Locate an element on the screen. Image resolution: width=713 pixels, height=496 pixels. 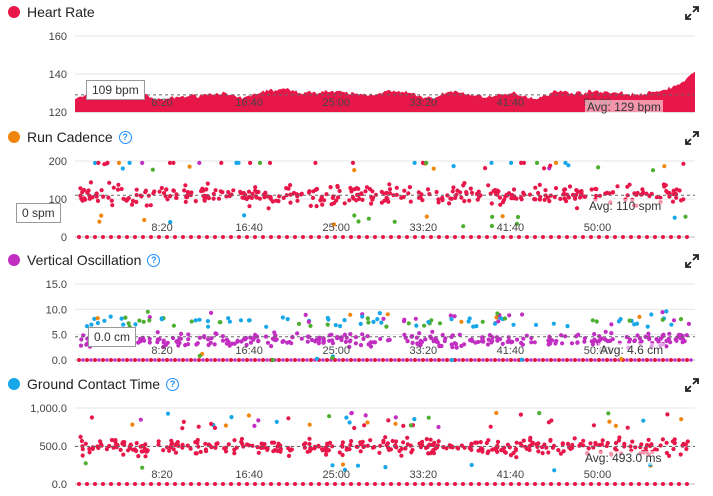
y-tick-label: 1,000.0 is located at coordinates (48, 409).